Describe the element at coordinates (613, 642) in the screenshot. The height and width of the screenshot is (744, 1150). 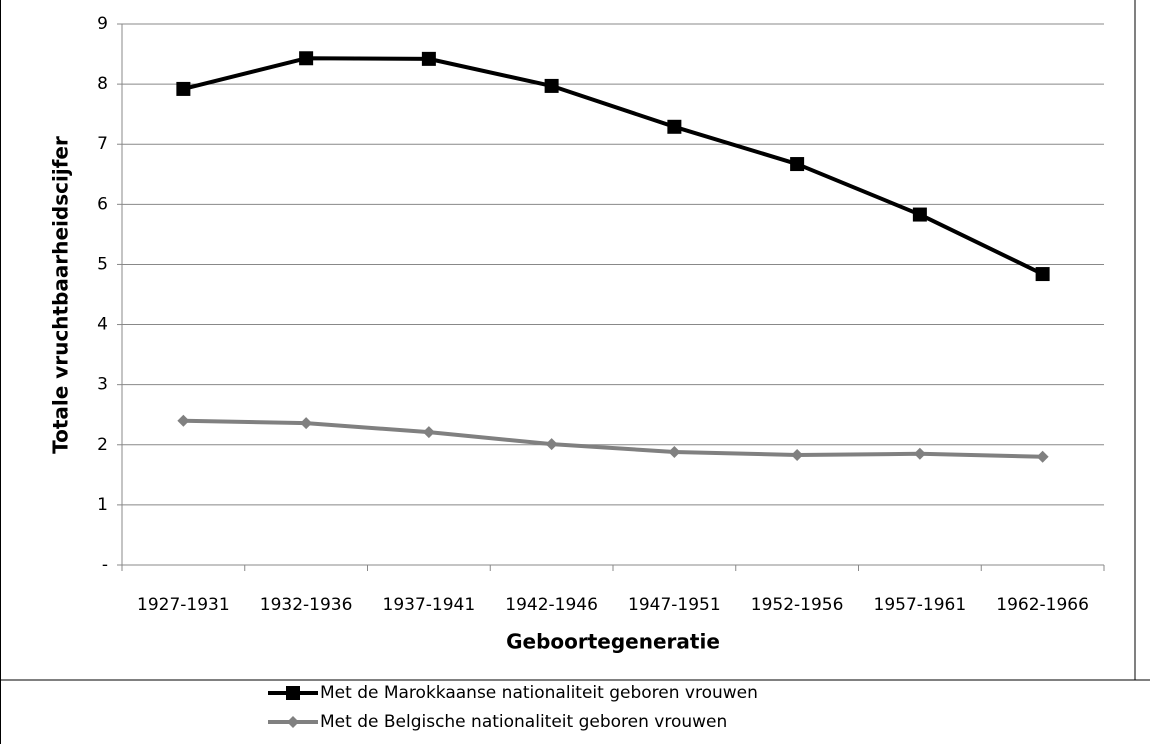
I see `x-axis-label: Geboortegeneratie` at that location.